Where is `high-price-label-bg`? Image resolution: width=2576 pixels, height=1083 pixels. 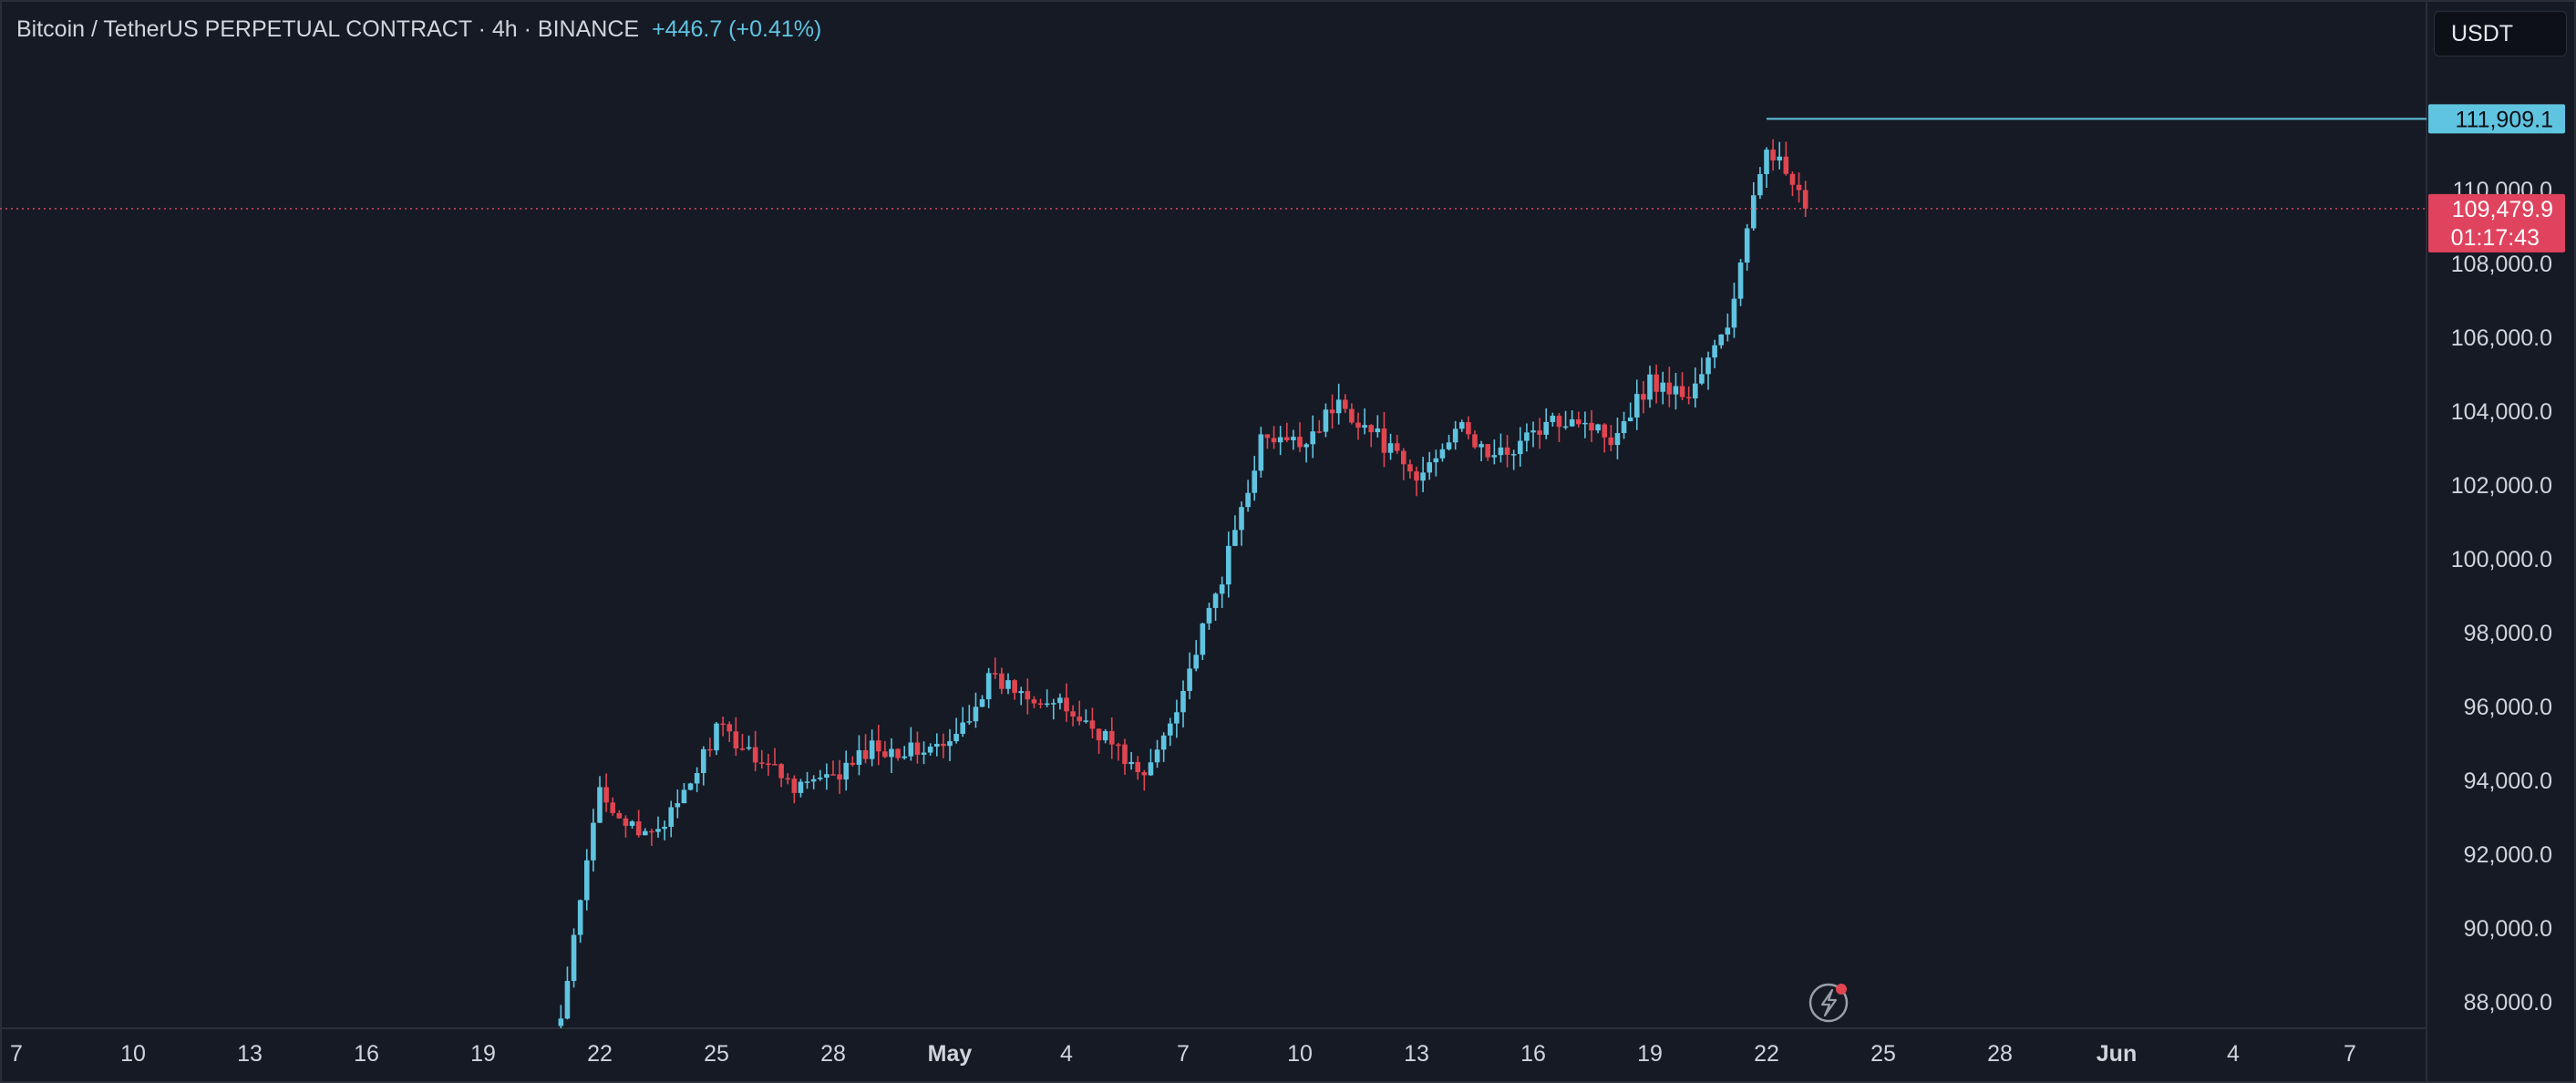 high-price-label-bg is located at coordinates (2496, 119).